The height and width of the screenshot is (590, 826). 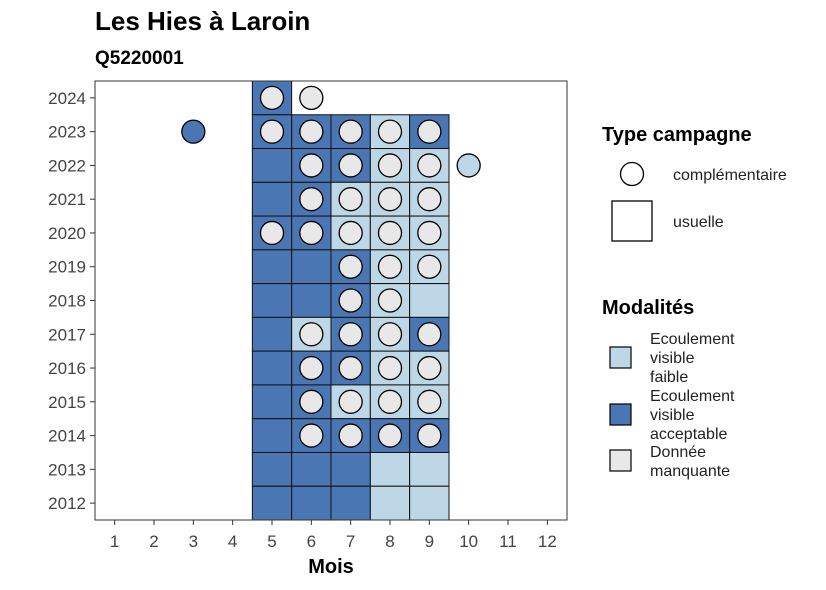 What do you see at coordinates (67, 165) in the screenshot?
I see `y-tick-label: 2022` at bounding box center [67, 165].